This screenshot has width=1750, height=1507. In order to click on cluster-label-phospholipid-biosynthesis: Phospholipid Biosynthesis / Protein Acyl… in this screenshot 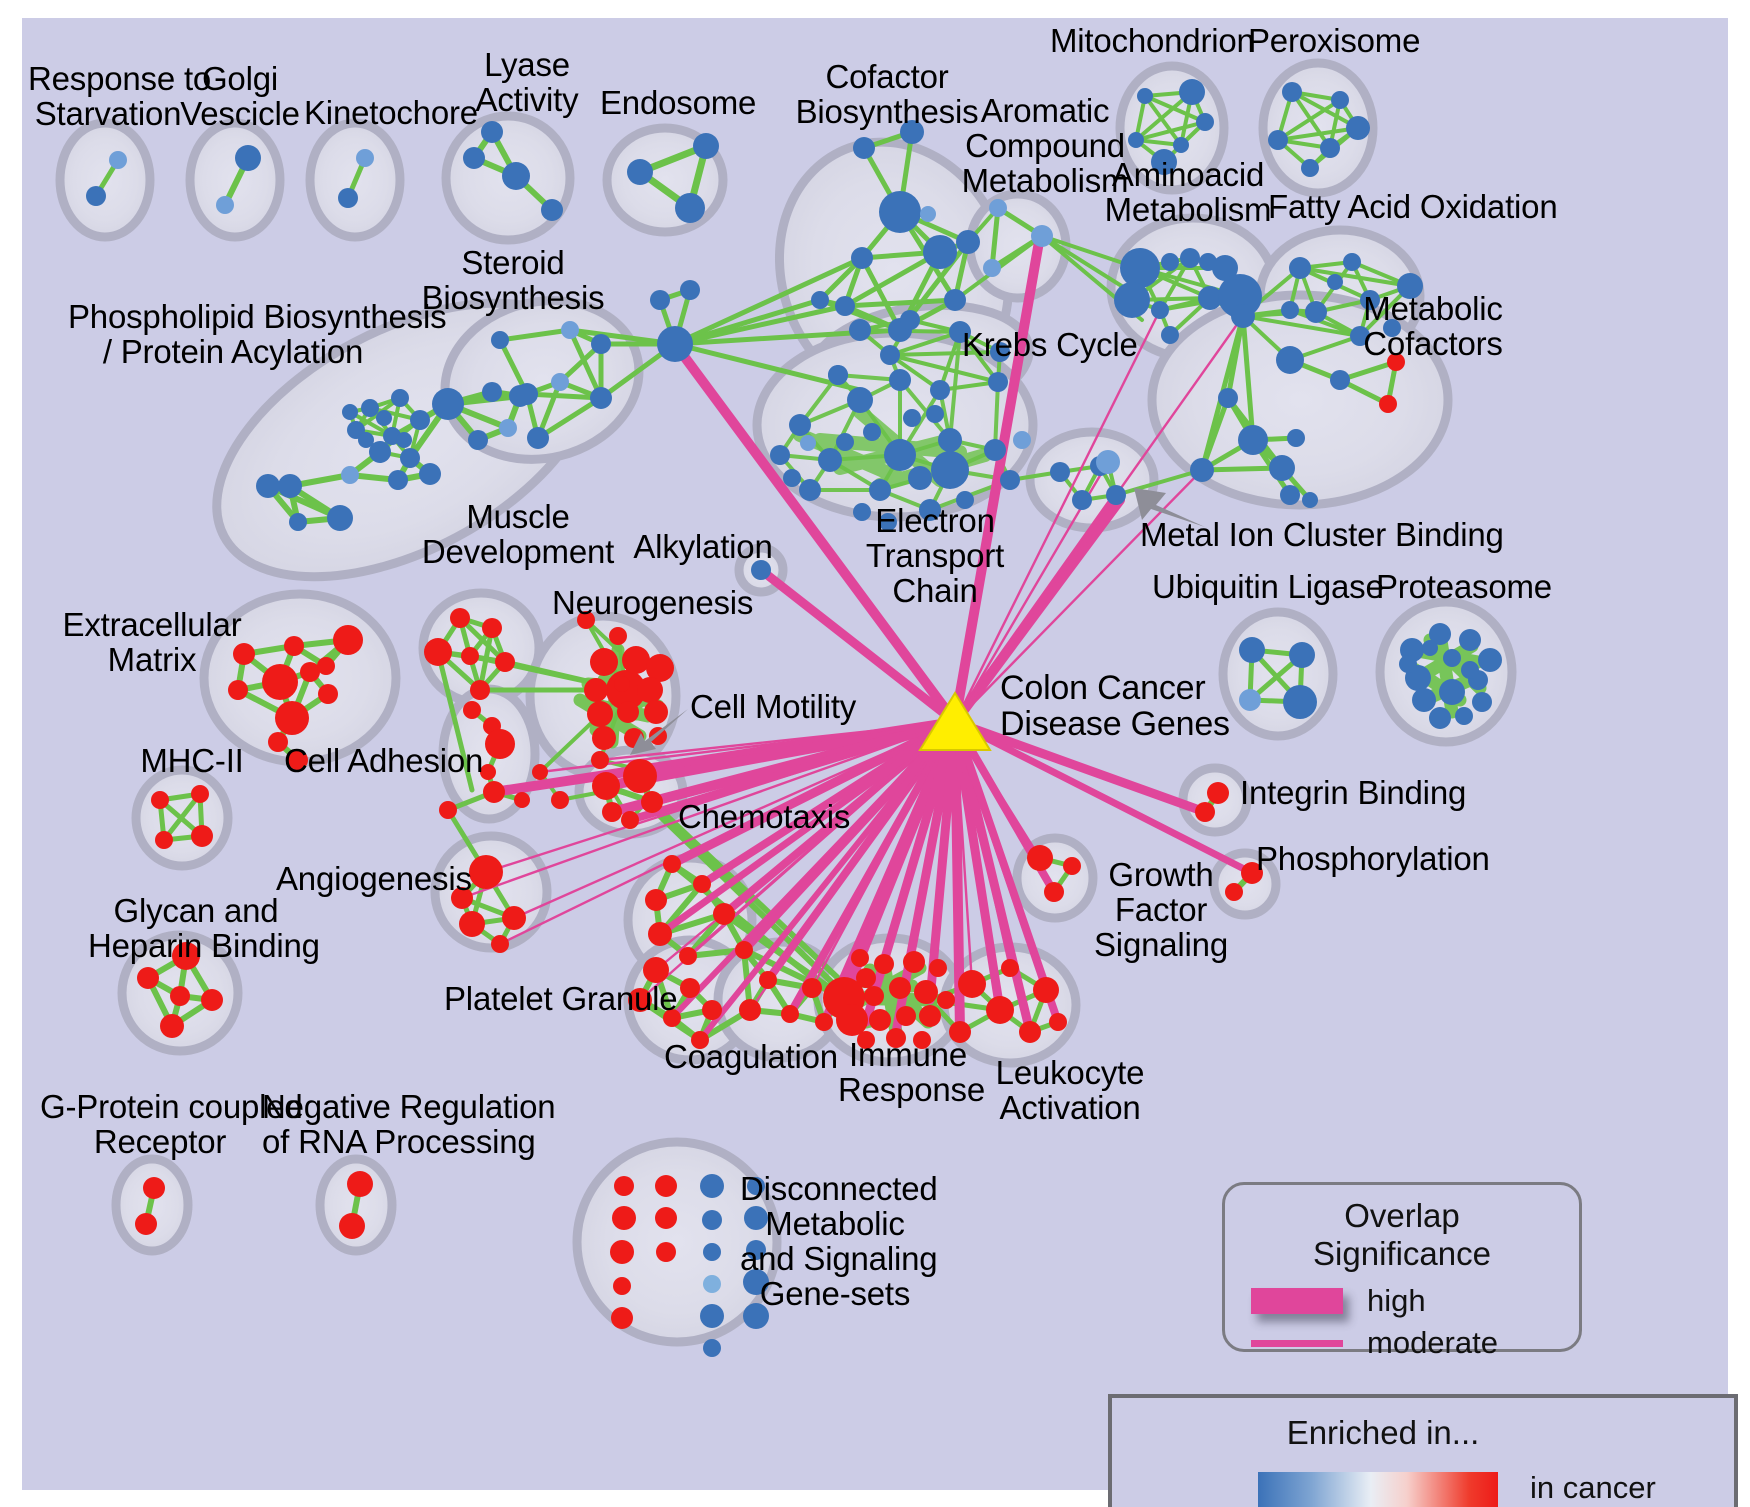, I will do `click(257, 334)`.